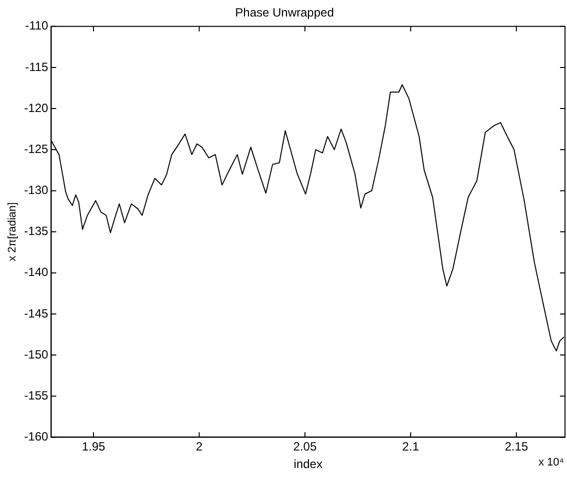  What do you see at coordinates (551, 462) in the screenshot?
I see `text: x 10⁴` at bounding box center [551, 462].